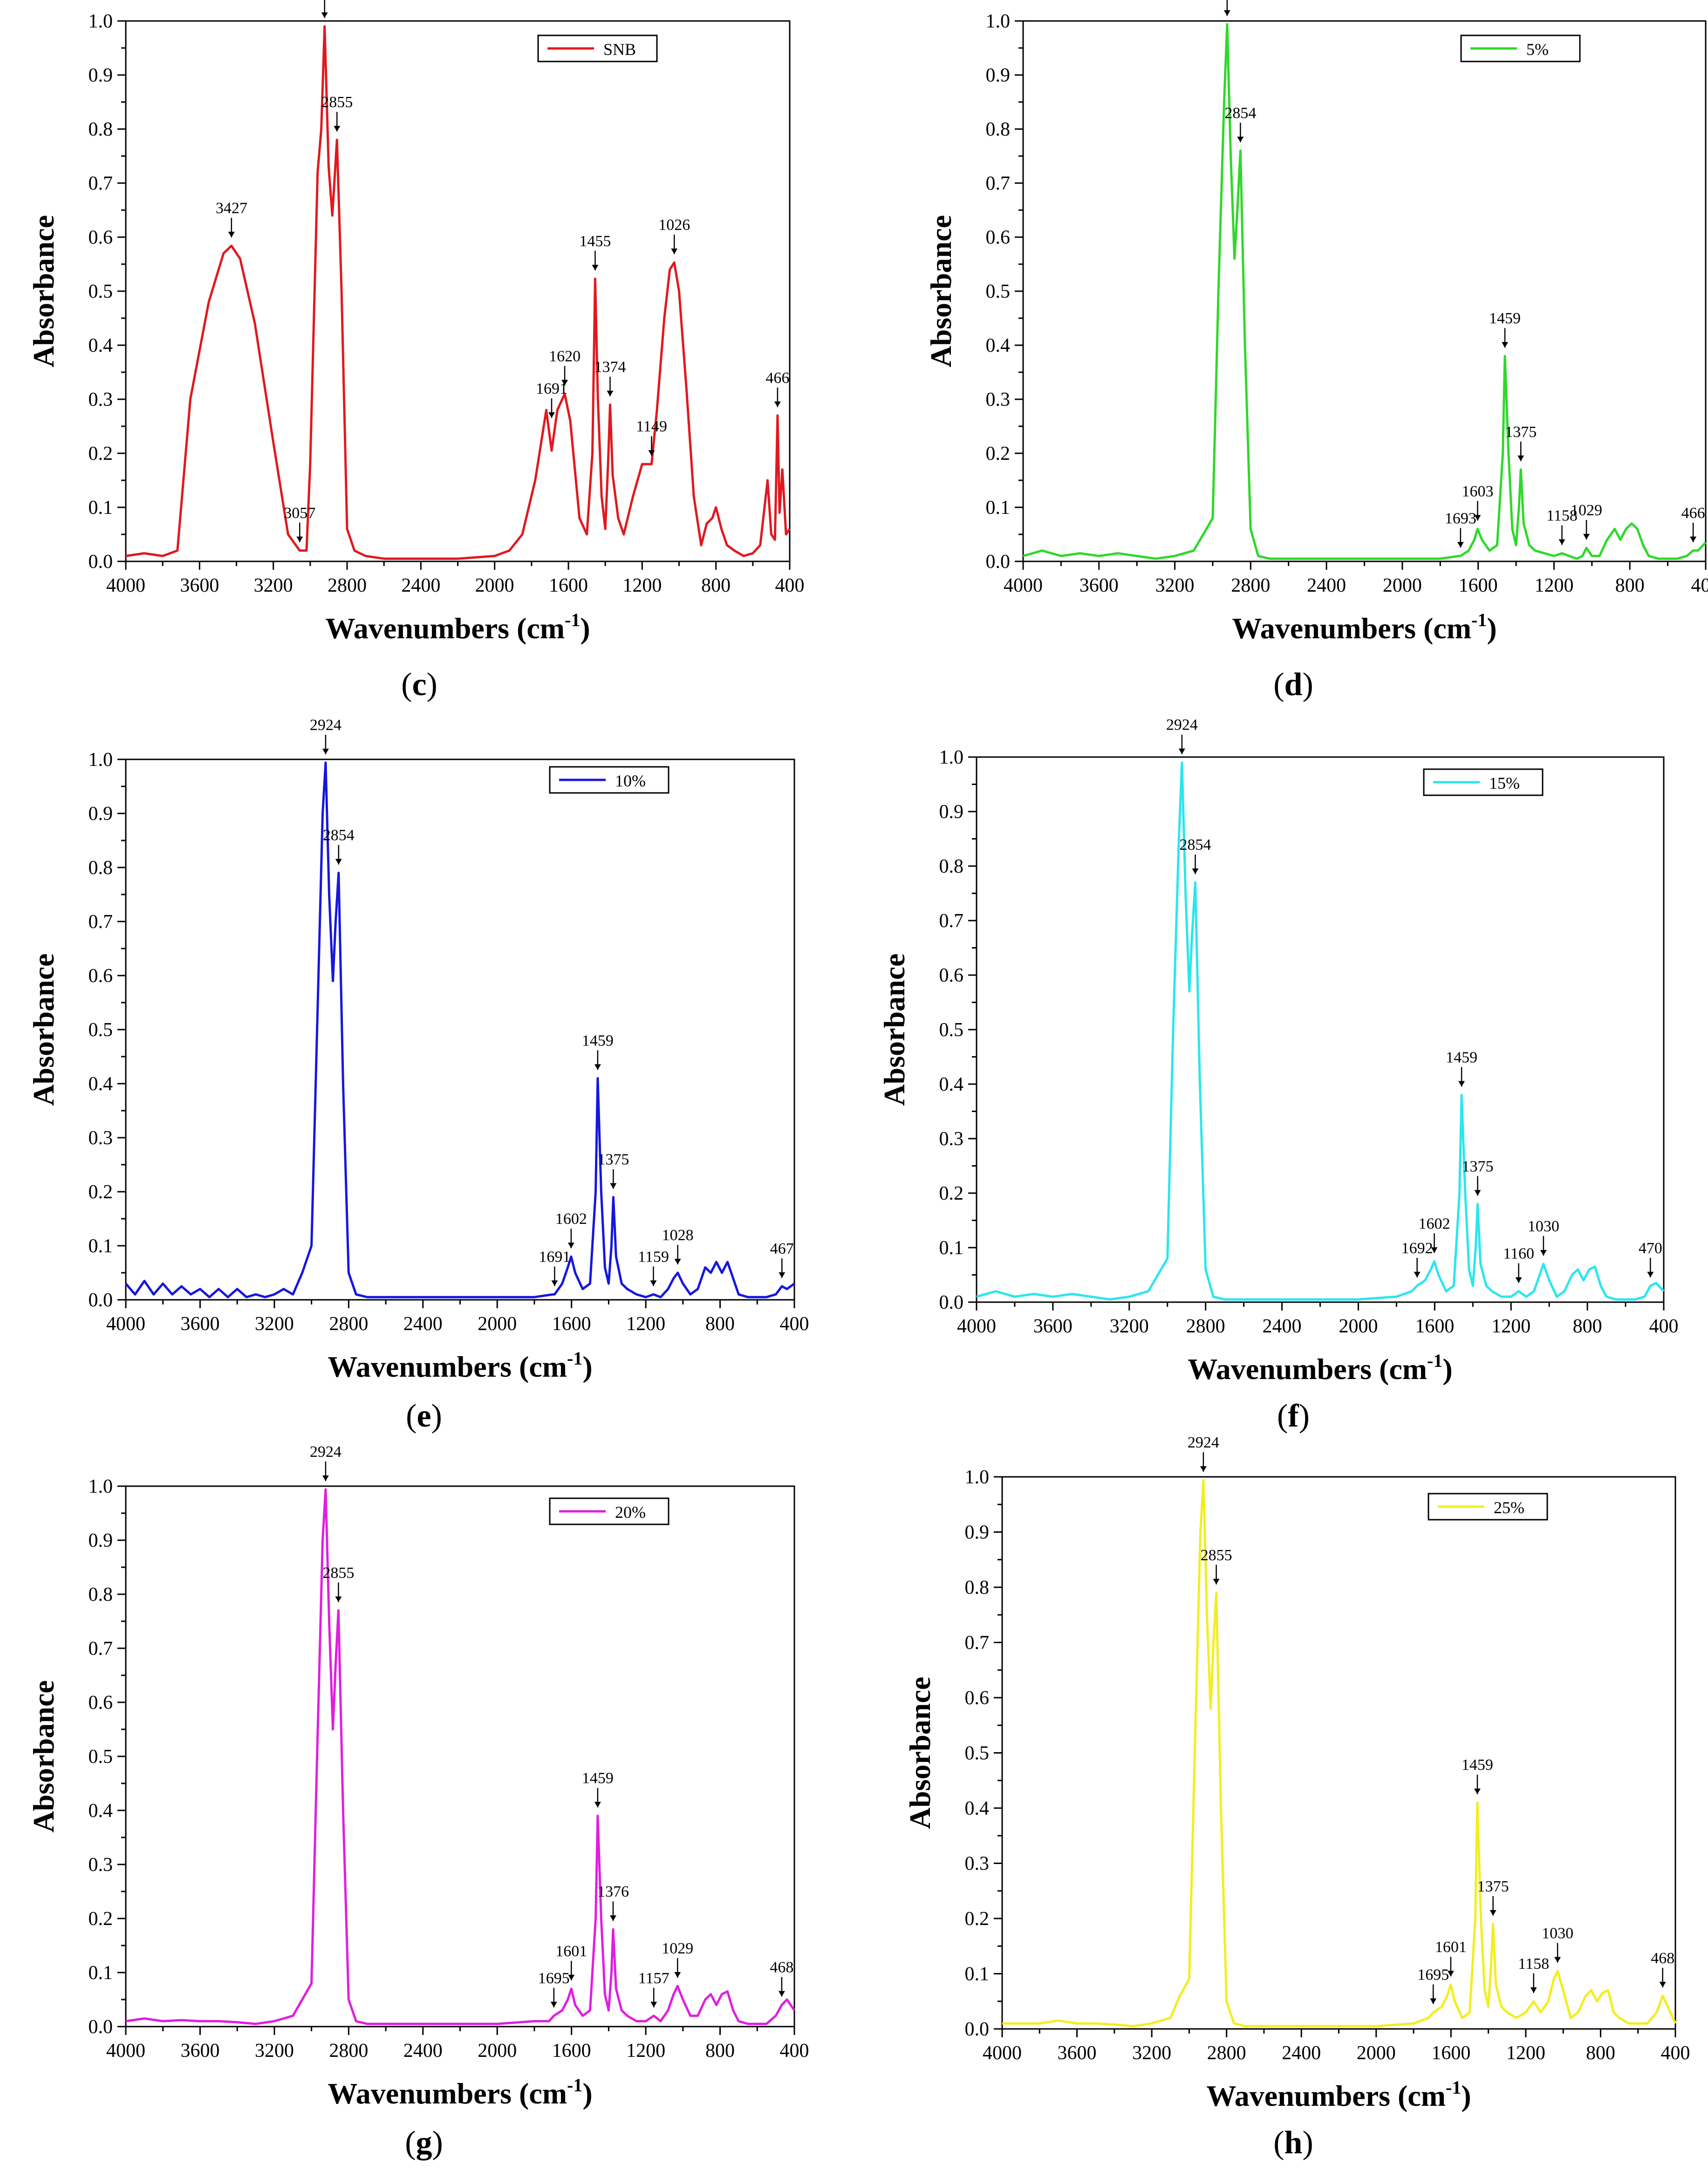 This screenshot has width=1708, height=2178. What do you see at coordinates (1417, 1248) in the screenshot?
I see `annotation-label: 1692` at bounding box center [1417, 1248].